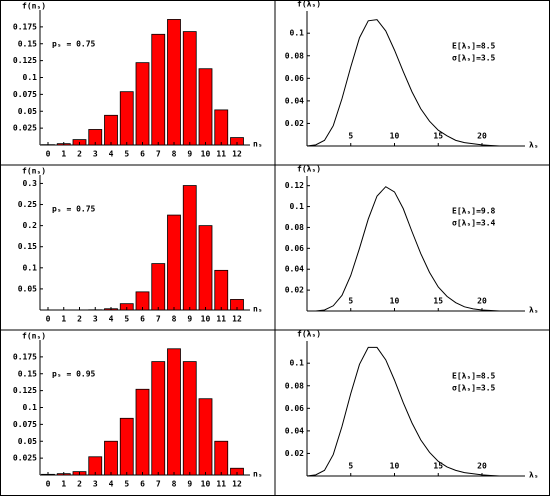  What do you see at coordinates (309, 334) in the screenshot?
I see `y-axis-label: f(λₛ)` at bounding box center [309, 334].